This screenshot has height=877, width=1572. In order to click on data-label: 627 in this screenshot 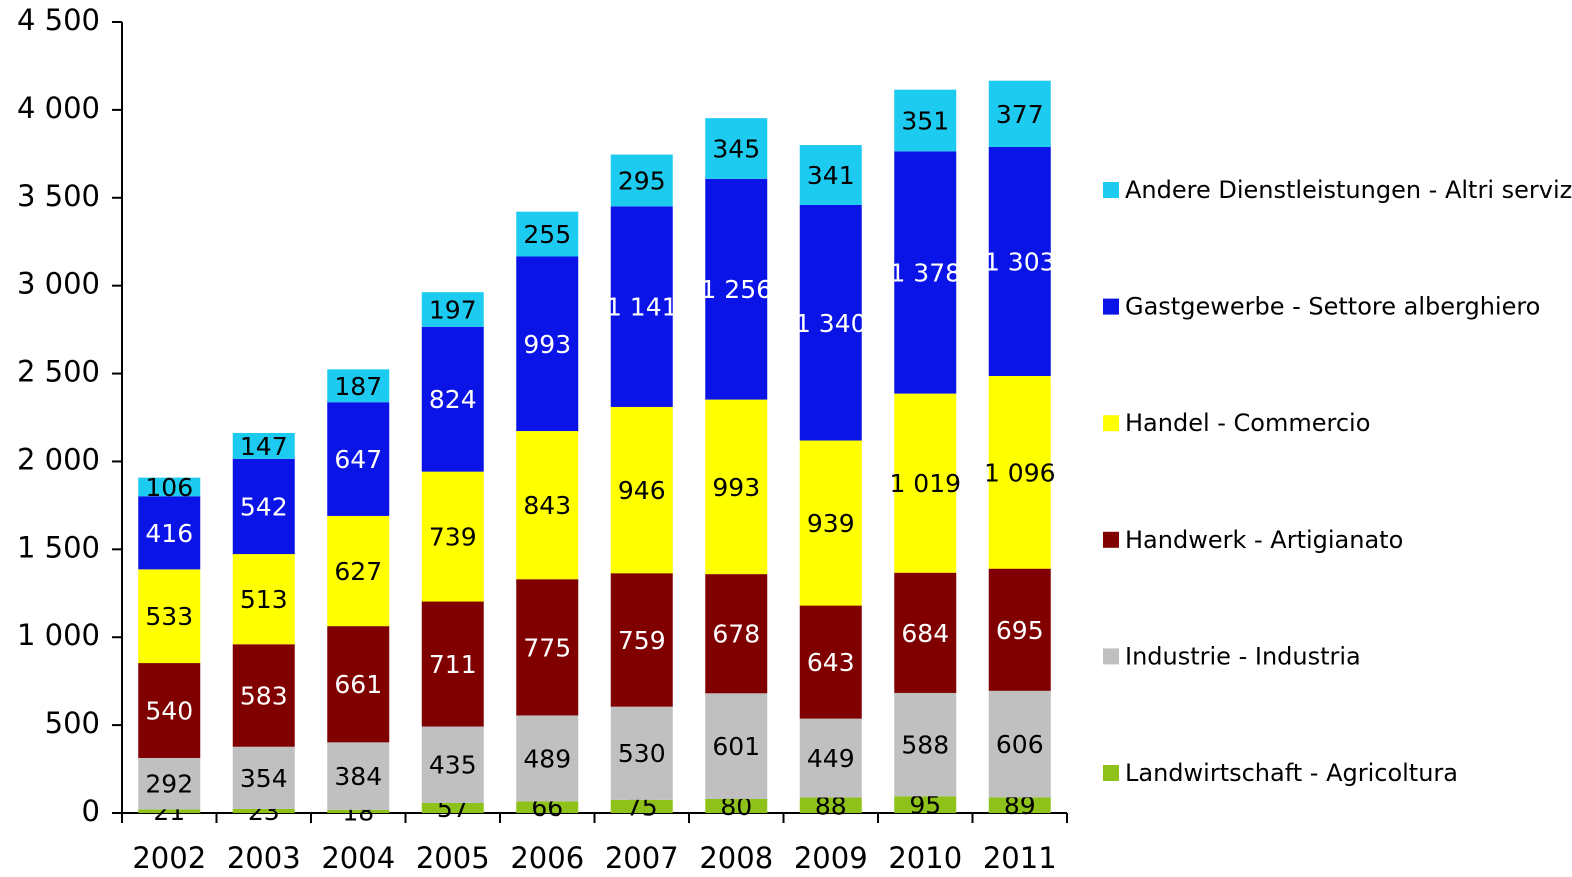, I will do `click(358, 571)`.